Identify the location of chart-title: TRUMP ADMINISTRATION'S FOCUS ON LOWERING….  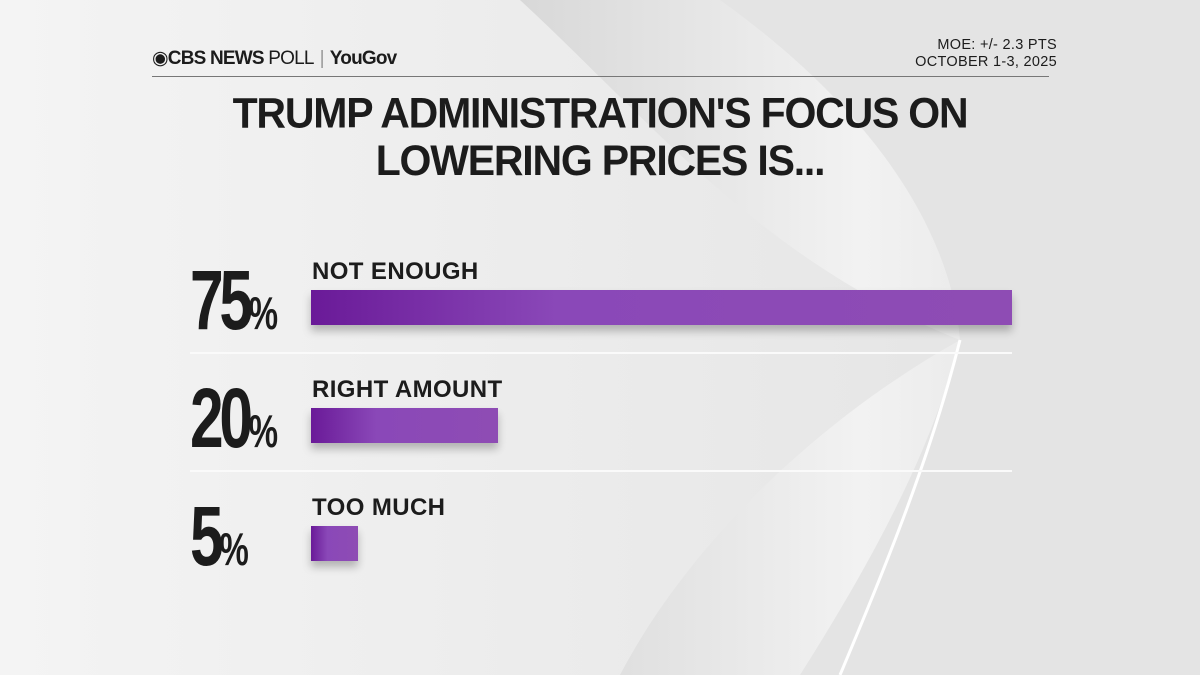
(600, 136).